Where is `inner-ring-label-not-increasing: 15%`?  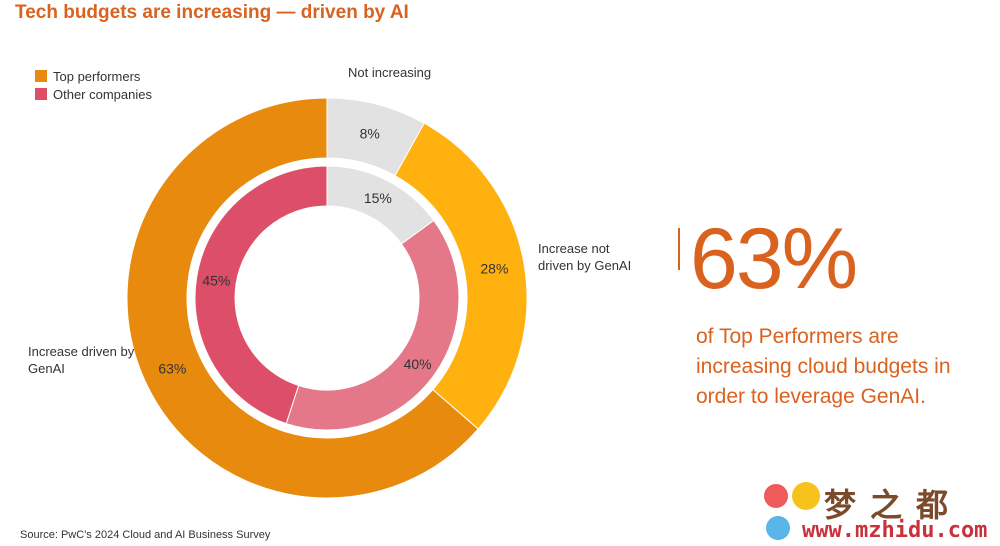
inner-ring-label-not-increasing: 15% is located at coordinates (378, 198).